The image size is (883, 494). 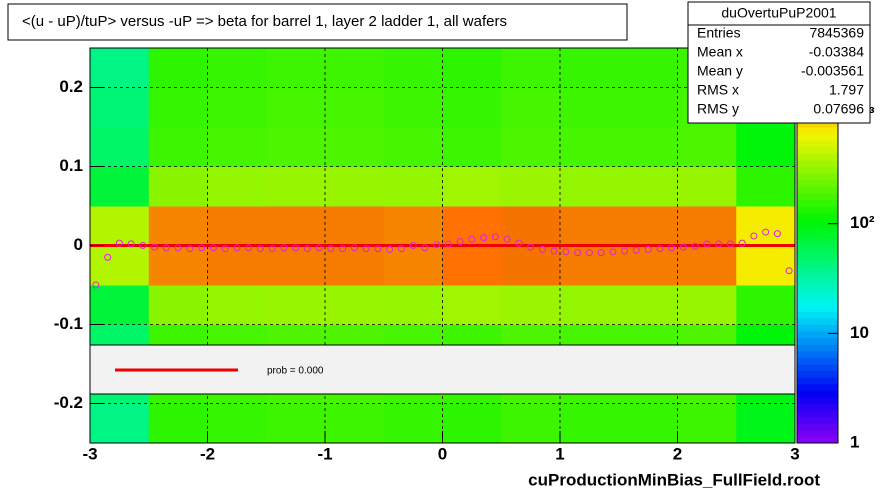 I want to click on stats-value: -0.03384, so click(x=836, y=52).